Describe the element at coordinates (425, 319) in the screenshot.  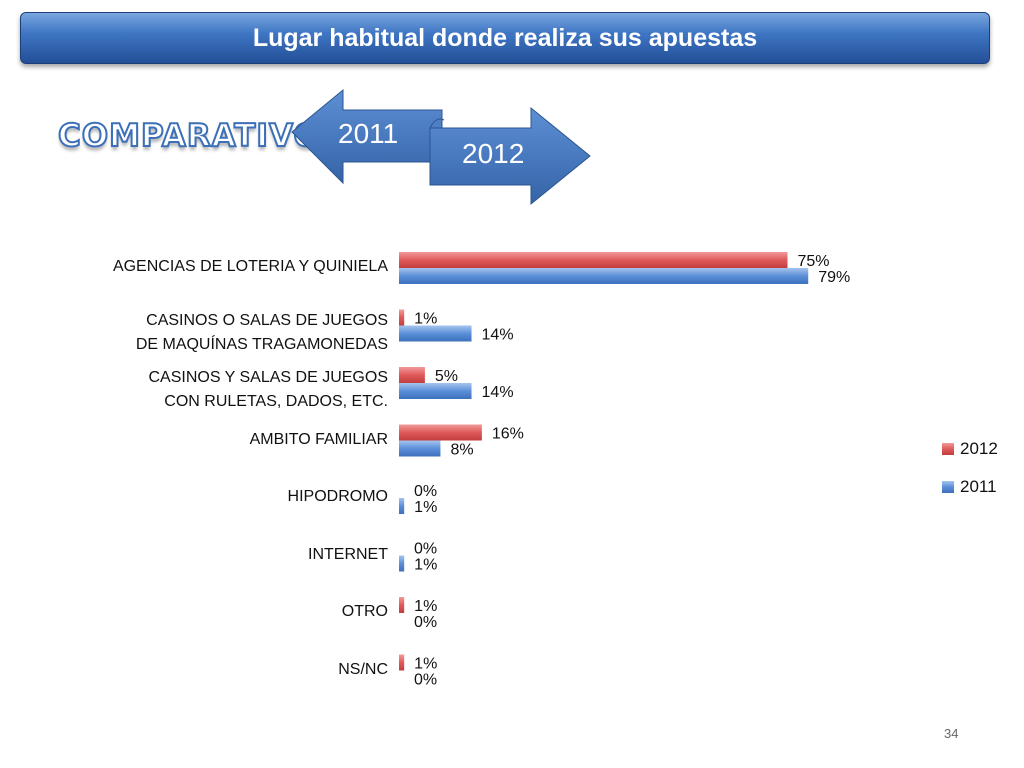
I see `data-label-2012-casinos-o-salas-de-juegos-de-maqu-nas-tragamonedas: 1%` at that location.